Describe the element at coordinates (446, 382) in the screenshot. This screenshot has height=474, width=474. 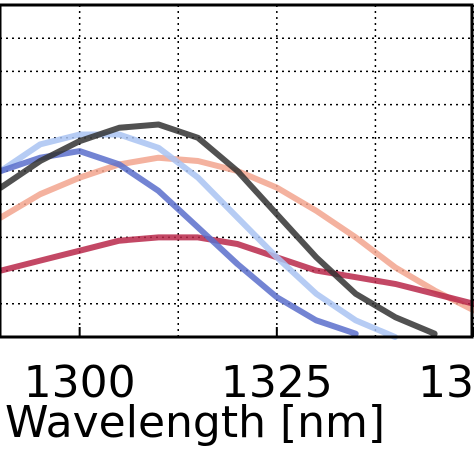
I see `x-tick-label: 1350` at that location.